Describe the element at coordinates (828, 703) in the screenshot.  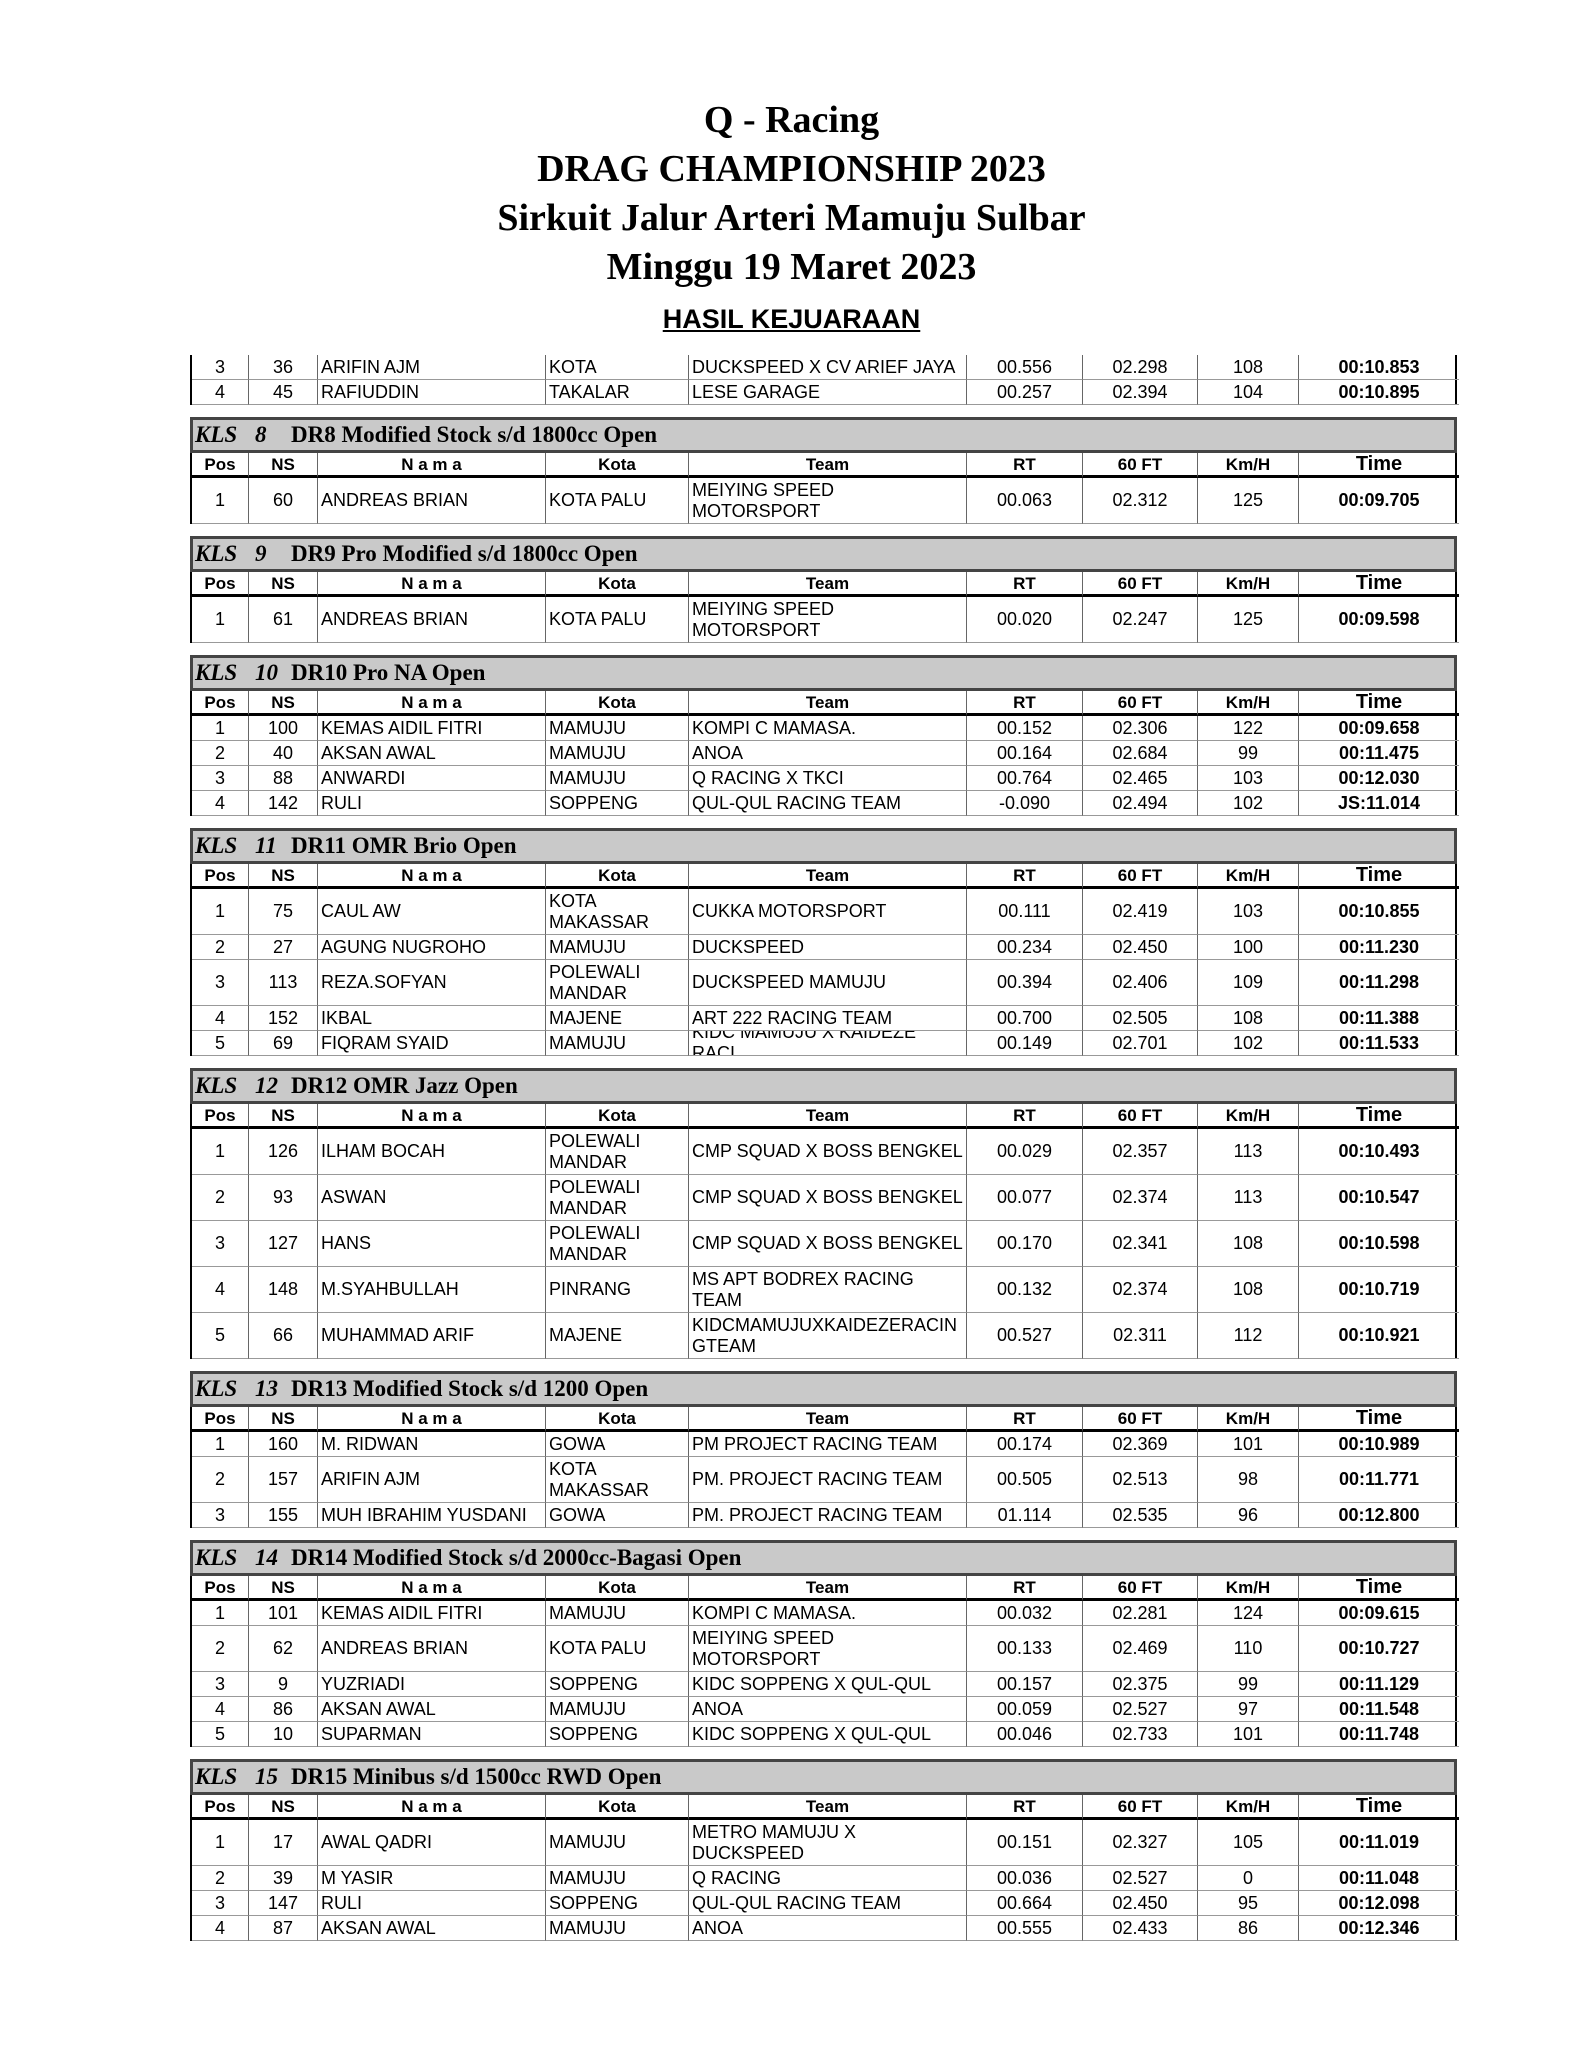
I see `column-label: Team` at that location.